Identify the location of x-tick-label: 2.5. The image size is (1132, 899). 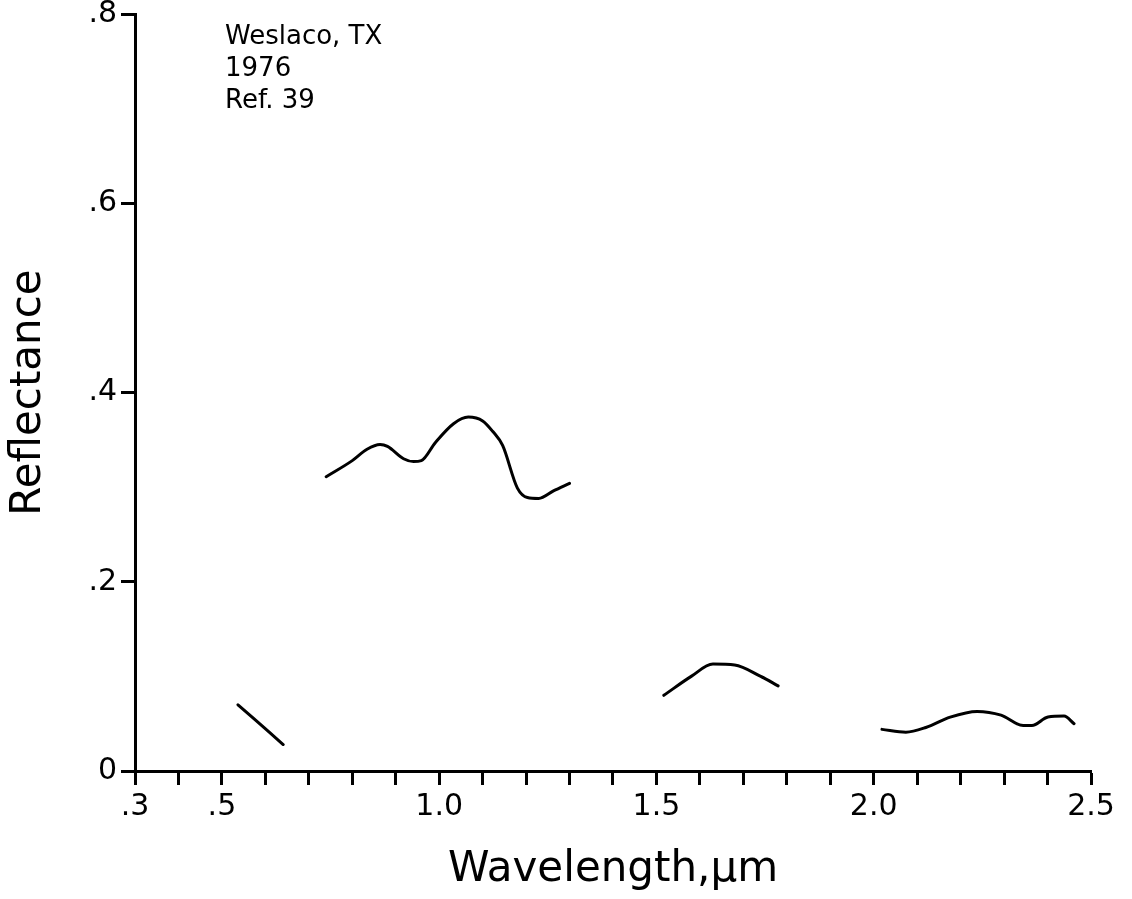
(1091, 804).